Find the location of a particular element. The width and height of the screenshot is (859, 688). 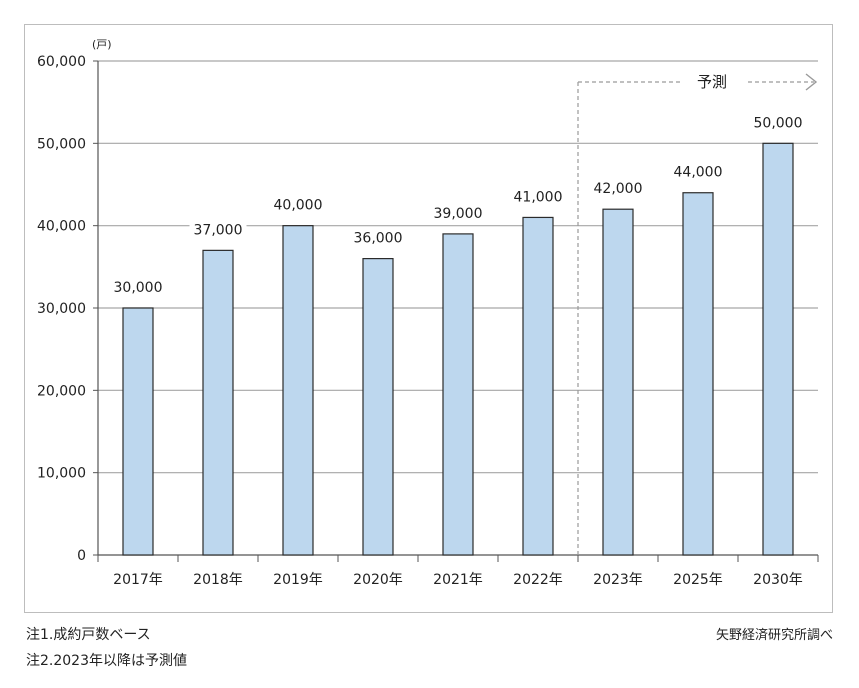

y-tick-label: 20,000 is located at coordinates (61, 391).